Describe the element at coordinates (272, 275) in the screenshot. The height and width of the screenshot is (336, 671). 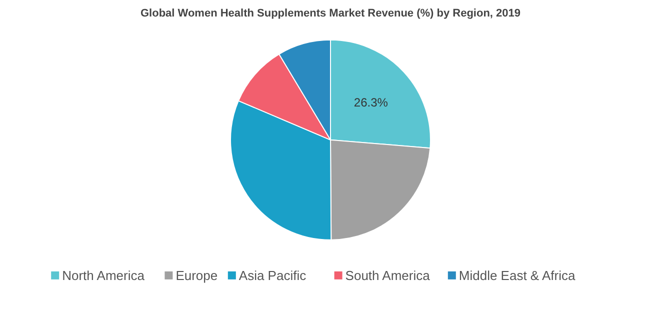
I see `legend-label: Asia Pacific` at that location.